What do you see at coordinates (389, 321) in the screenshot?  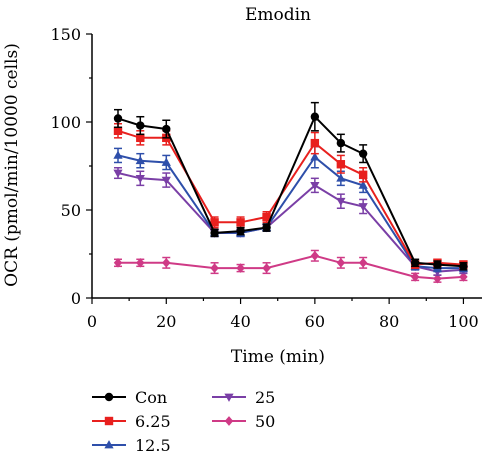 I see `x-tick-label: 80` at bounding box center [389, 321].